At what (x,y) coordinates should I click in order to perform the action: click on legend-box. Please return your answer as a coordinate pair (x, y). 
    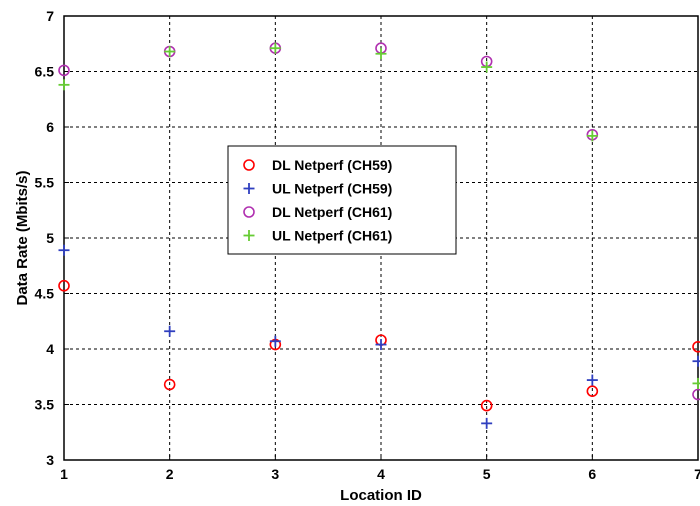
    Looking at the image, I should click on (342, 200).